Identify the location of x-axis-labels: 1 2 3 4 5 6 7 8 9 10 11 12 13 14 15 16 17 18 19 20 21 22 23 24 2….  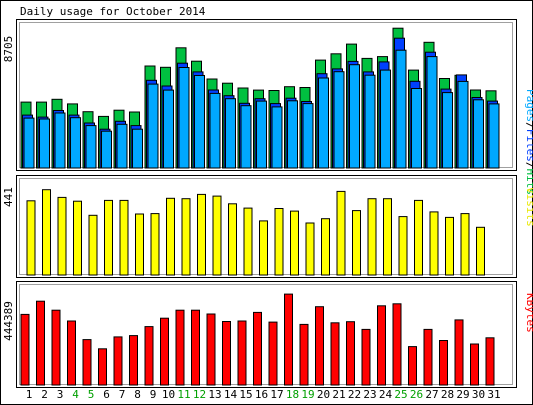
(263, 394).